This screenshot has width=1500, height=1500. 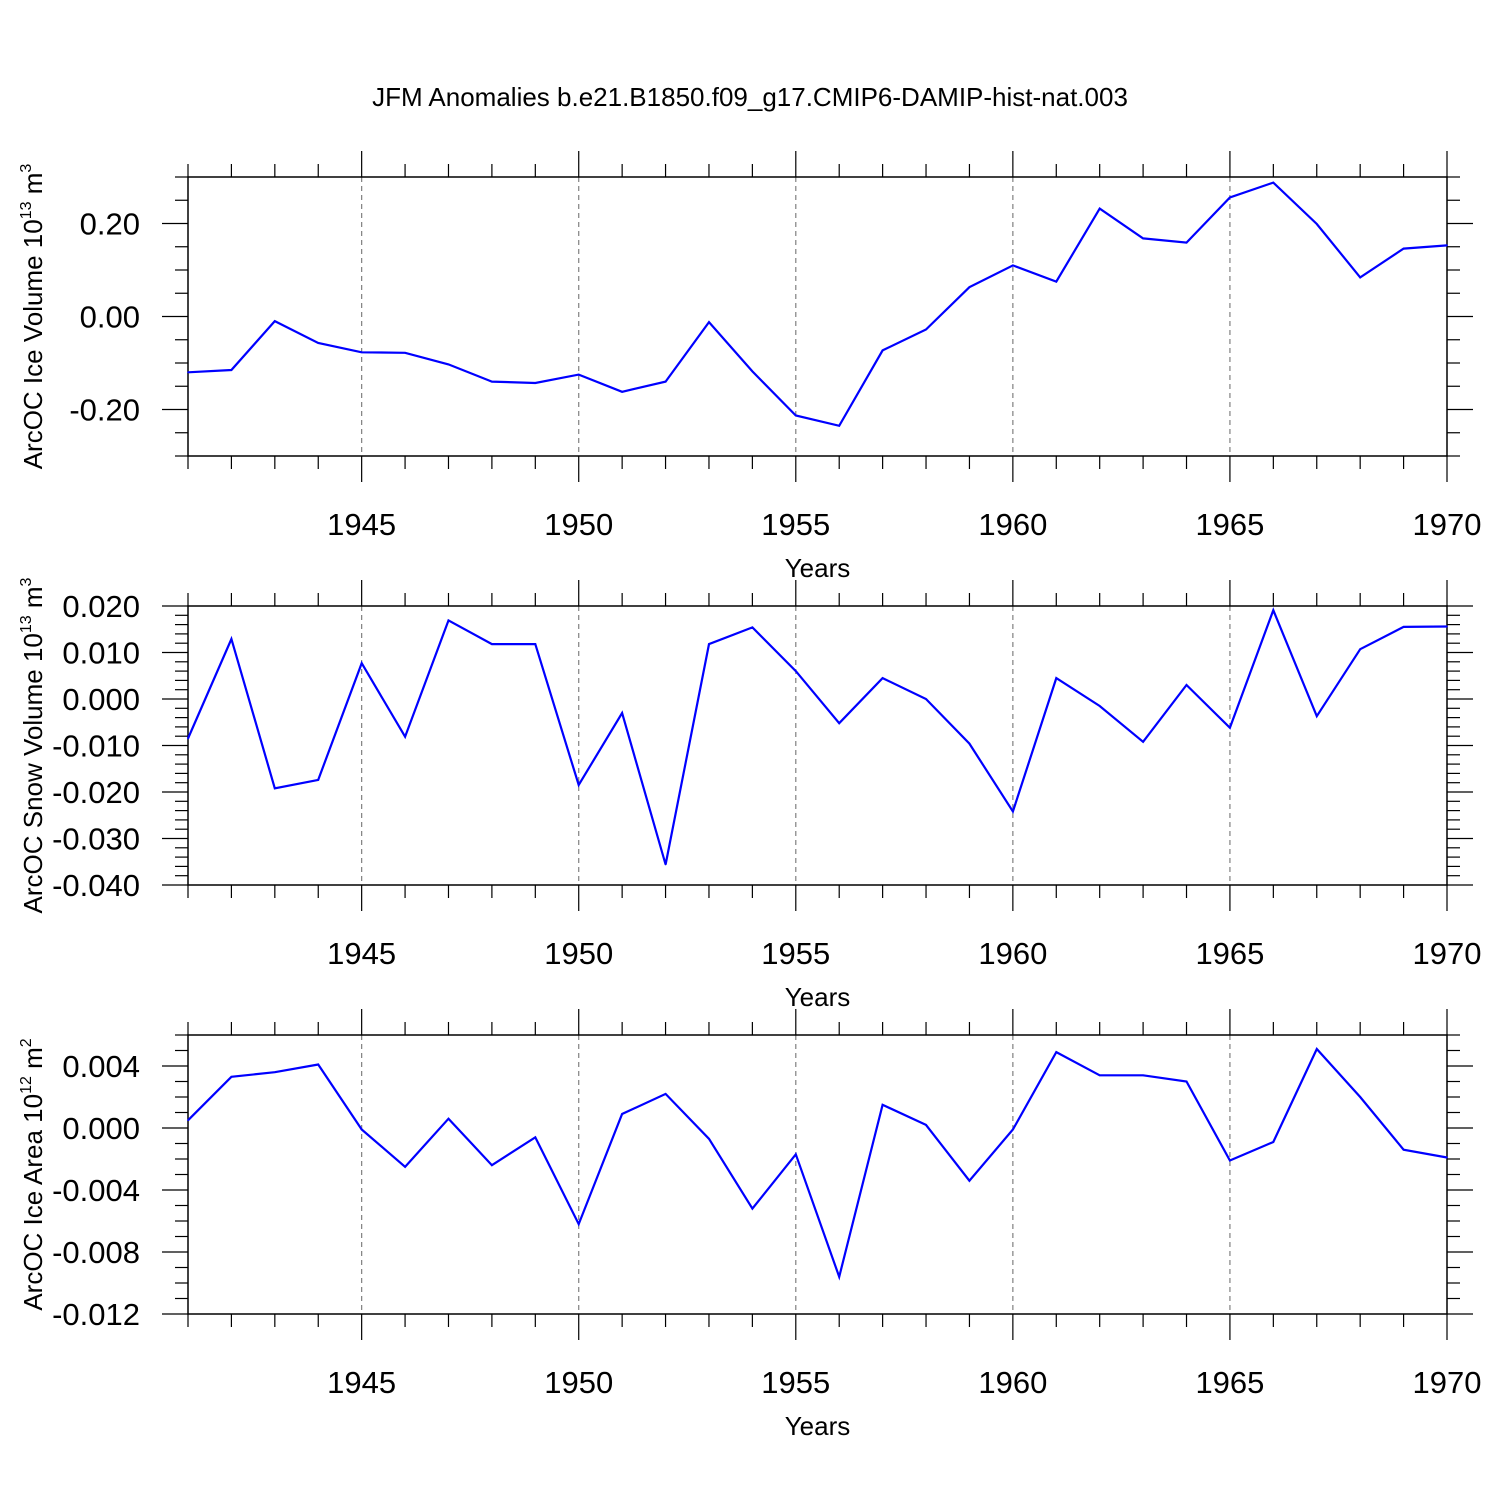 I want to click on y-tick-label: -0.20, so click(x=104, y=410).